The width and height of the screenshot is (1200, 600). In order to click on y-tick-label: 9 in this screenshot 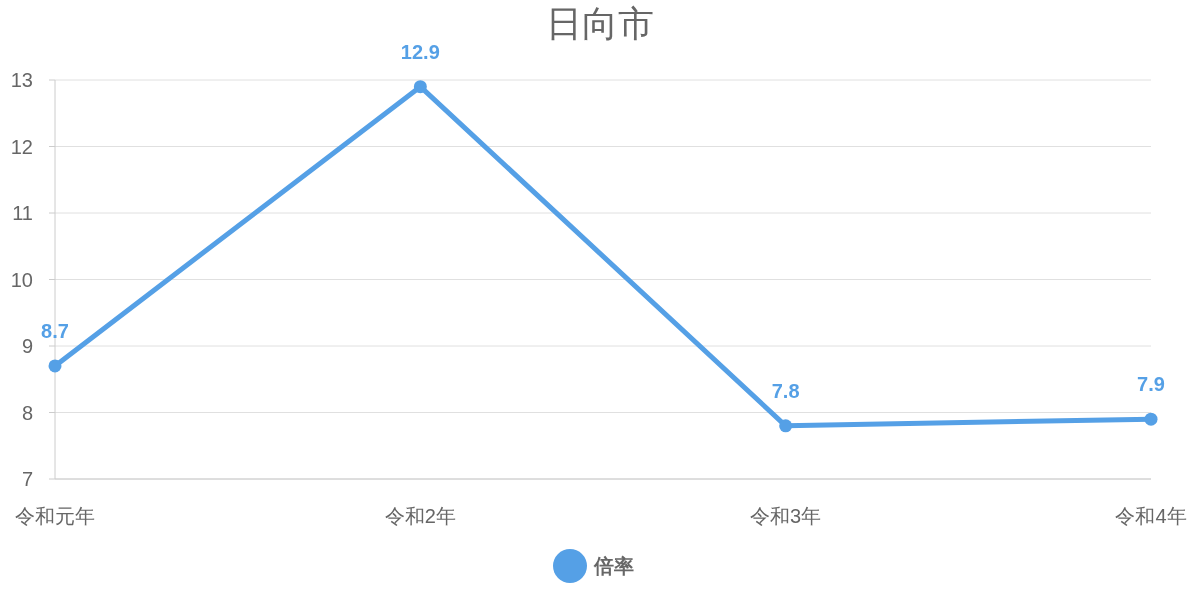, I will do `click(27, 346)`.